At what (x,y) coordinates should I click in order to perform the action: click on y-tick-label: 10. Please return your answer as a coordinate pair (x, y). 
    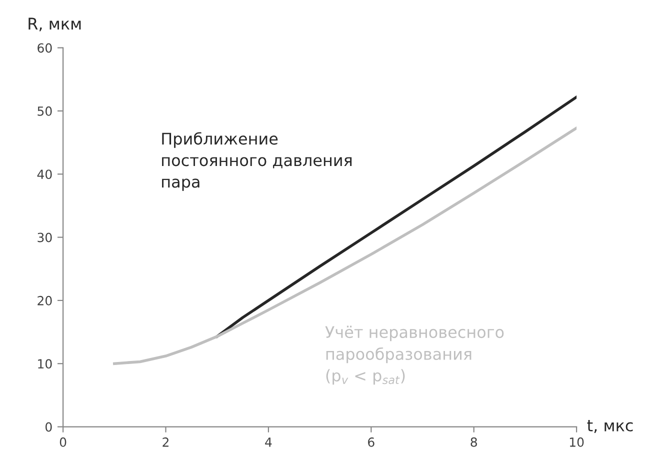
    Looking at the image, I should click on (45, 364).